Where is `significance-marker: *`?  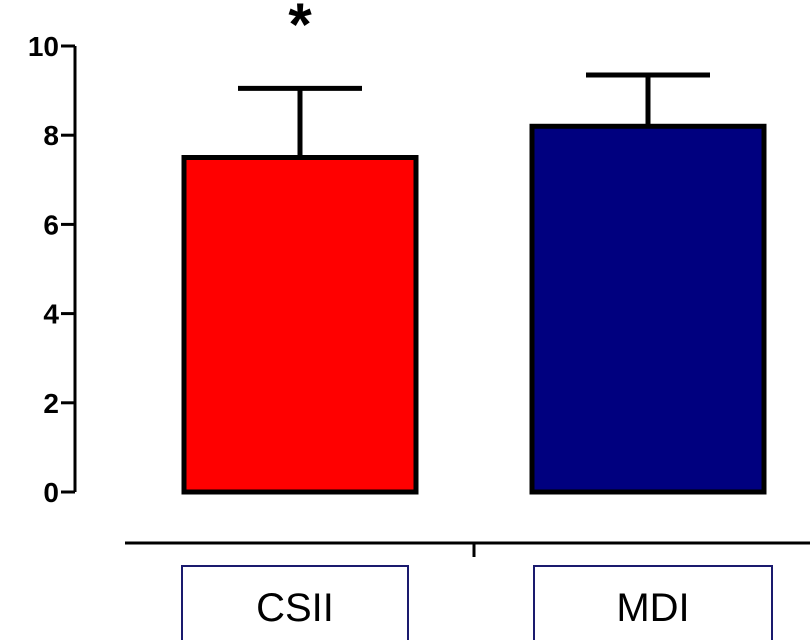
significance-marker: * is located at coordinates (300, 29).